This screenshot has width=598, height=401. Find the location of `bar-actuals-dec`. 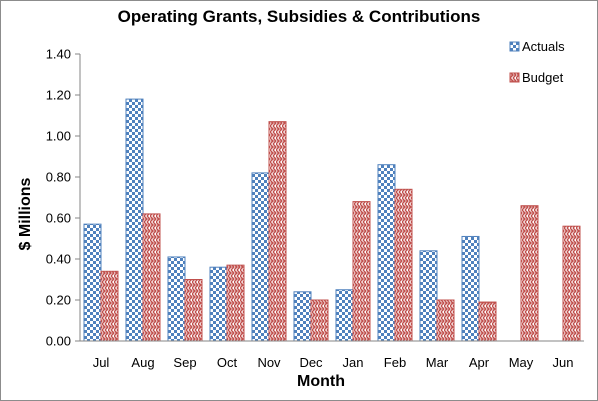

bar-actuals-dec is located at coordinates (302, 316).